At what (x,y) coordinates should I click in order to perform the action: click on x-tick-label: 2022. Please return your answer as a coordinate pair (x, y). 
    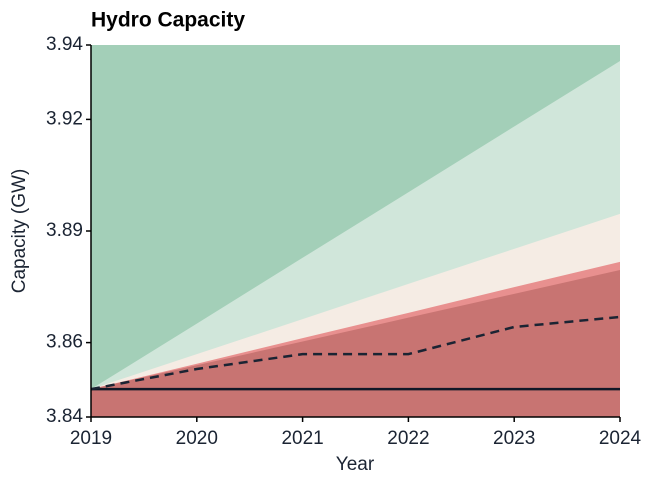
    Looking at the image, I should click on (408, 438).